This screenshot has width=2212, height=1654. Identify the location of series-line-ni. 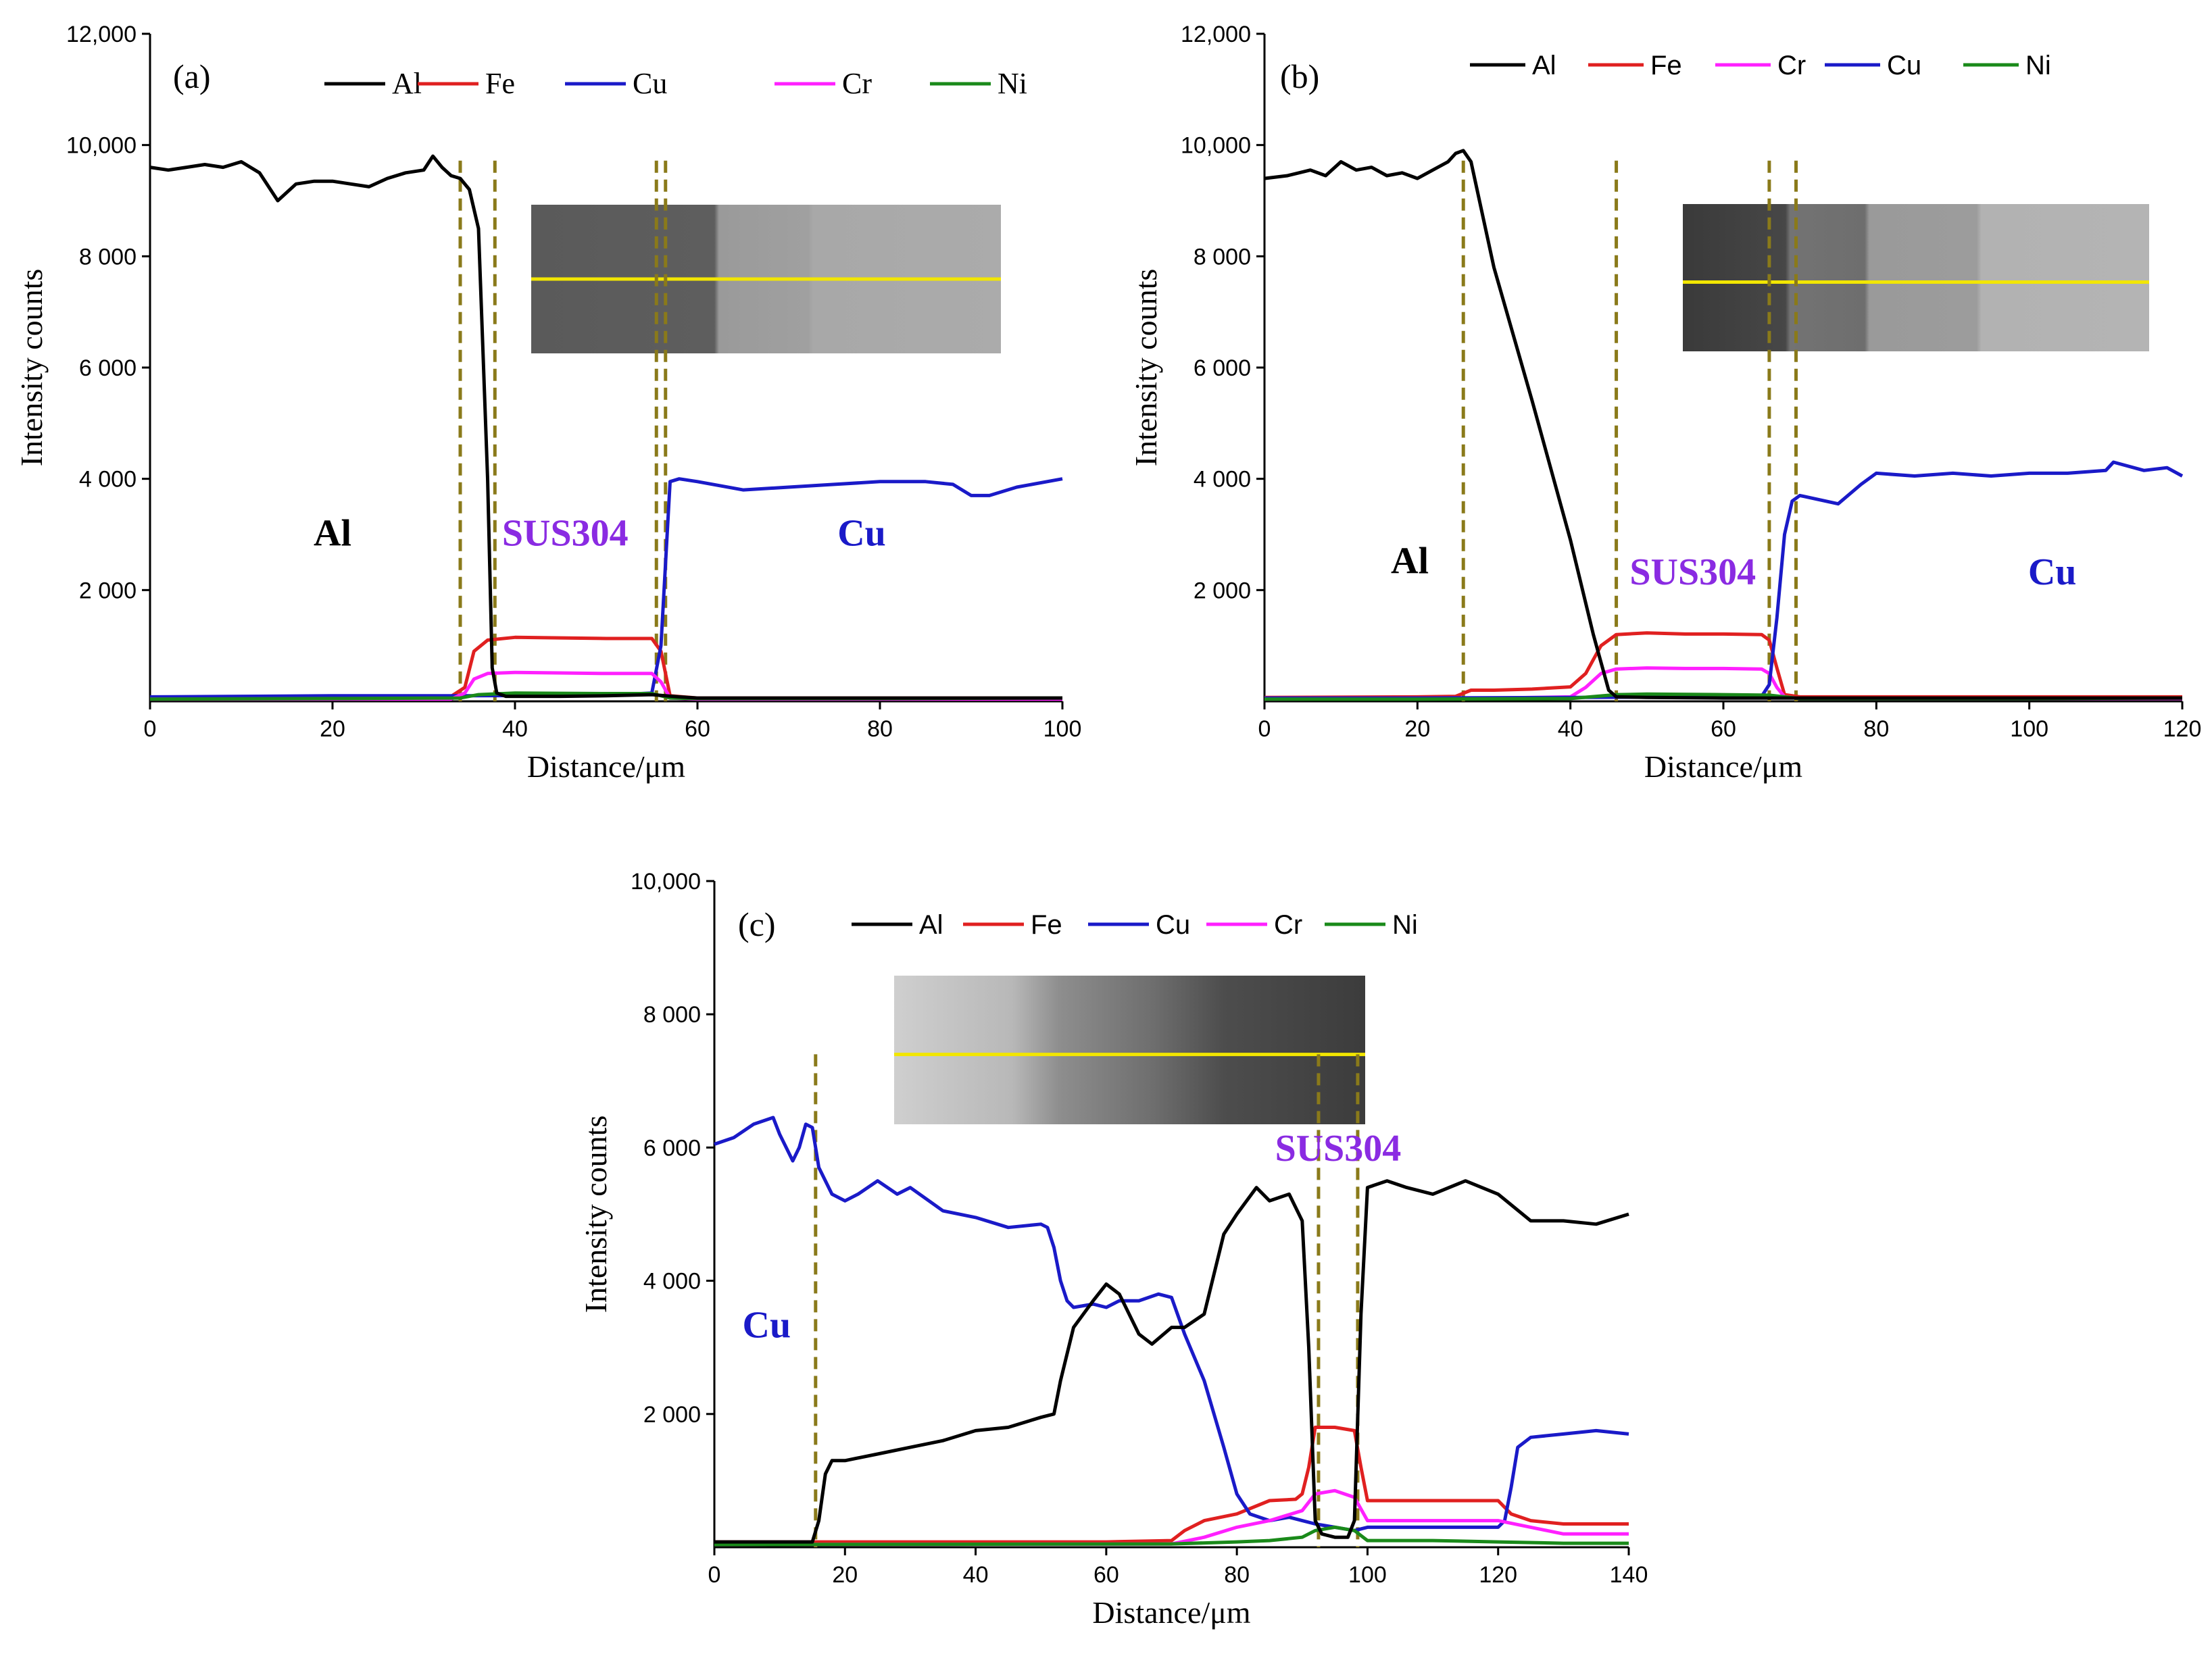
(1171, 1536).